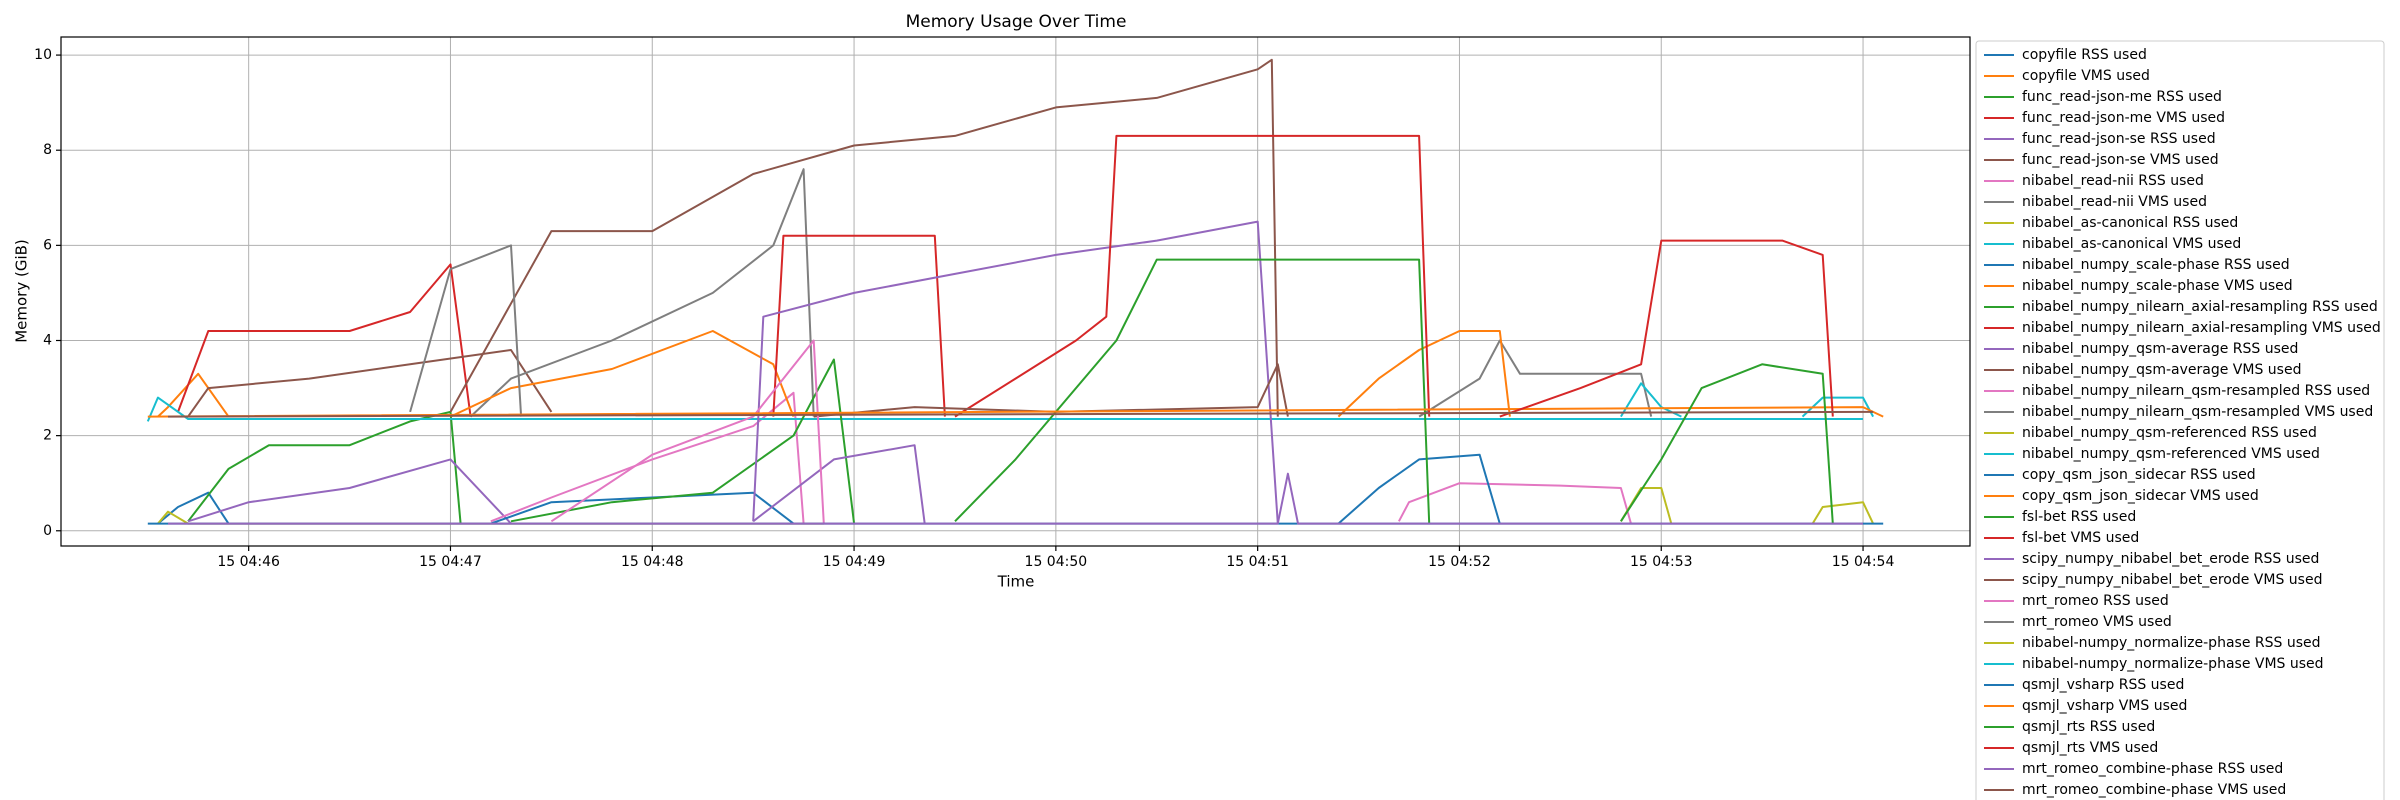 The width and height of the screenshot is (2400, 800). What do you see at coordinates (2090, 748) in the screenshot?
I see `legend-label: qsmjl_rts VMS used` at bounding box center [2090, 748].